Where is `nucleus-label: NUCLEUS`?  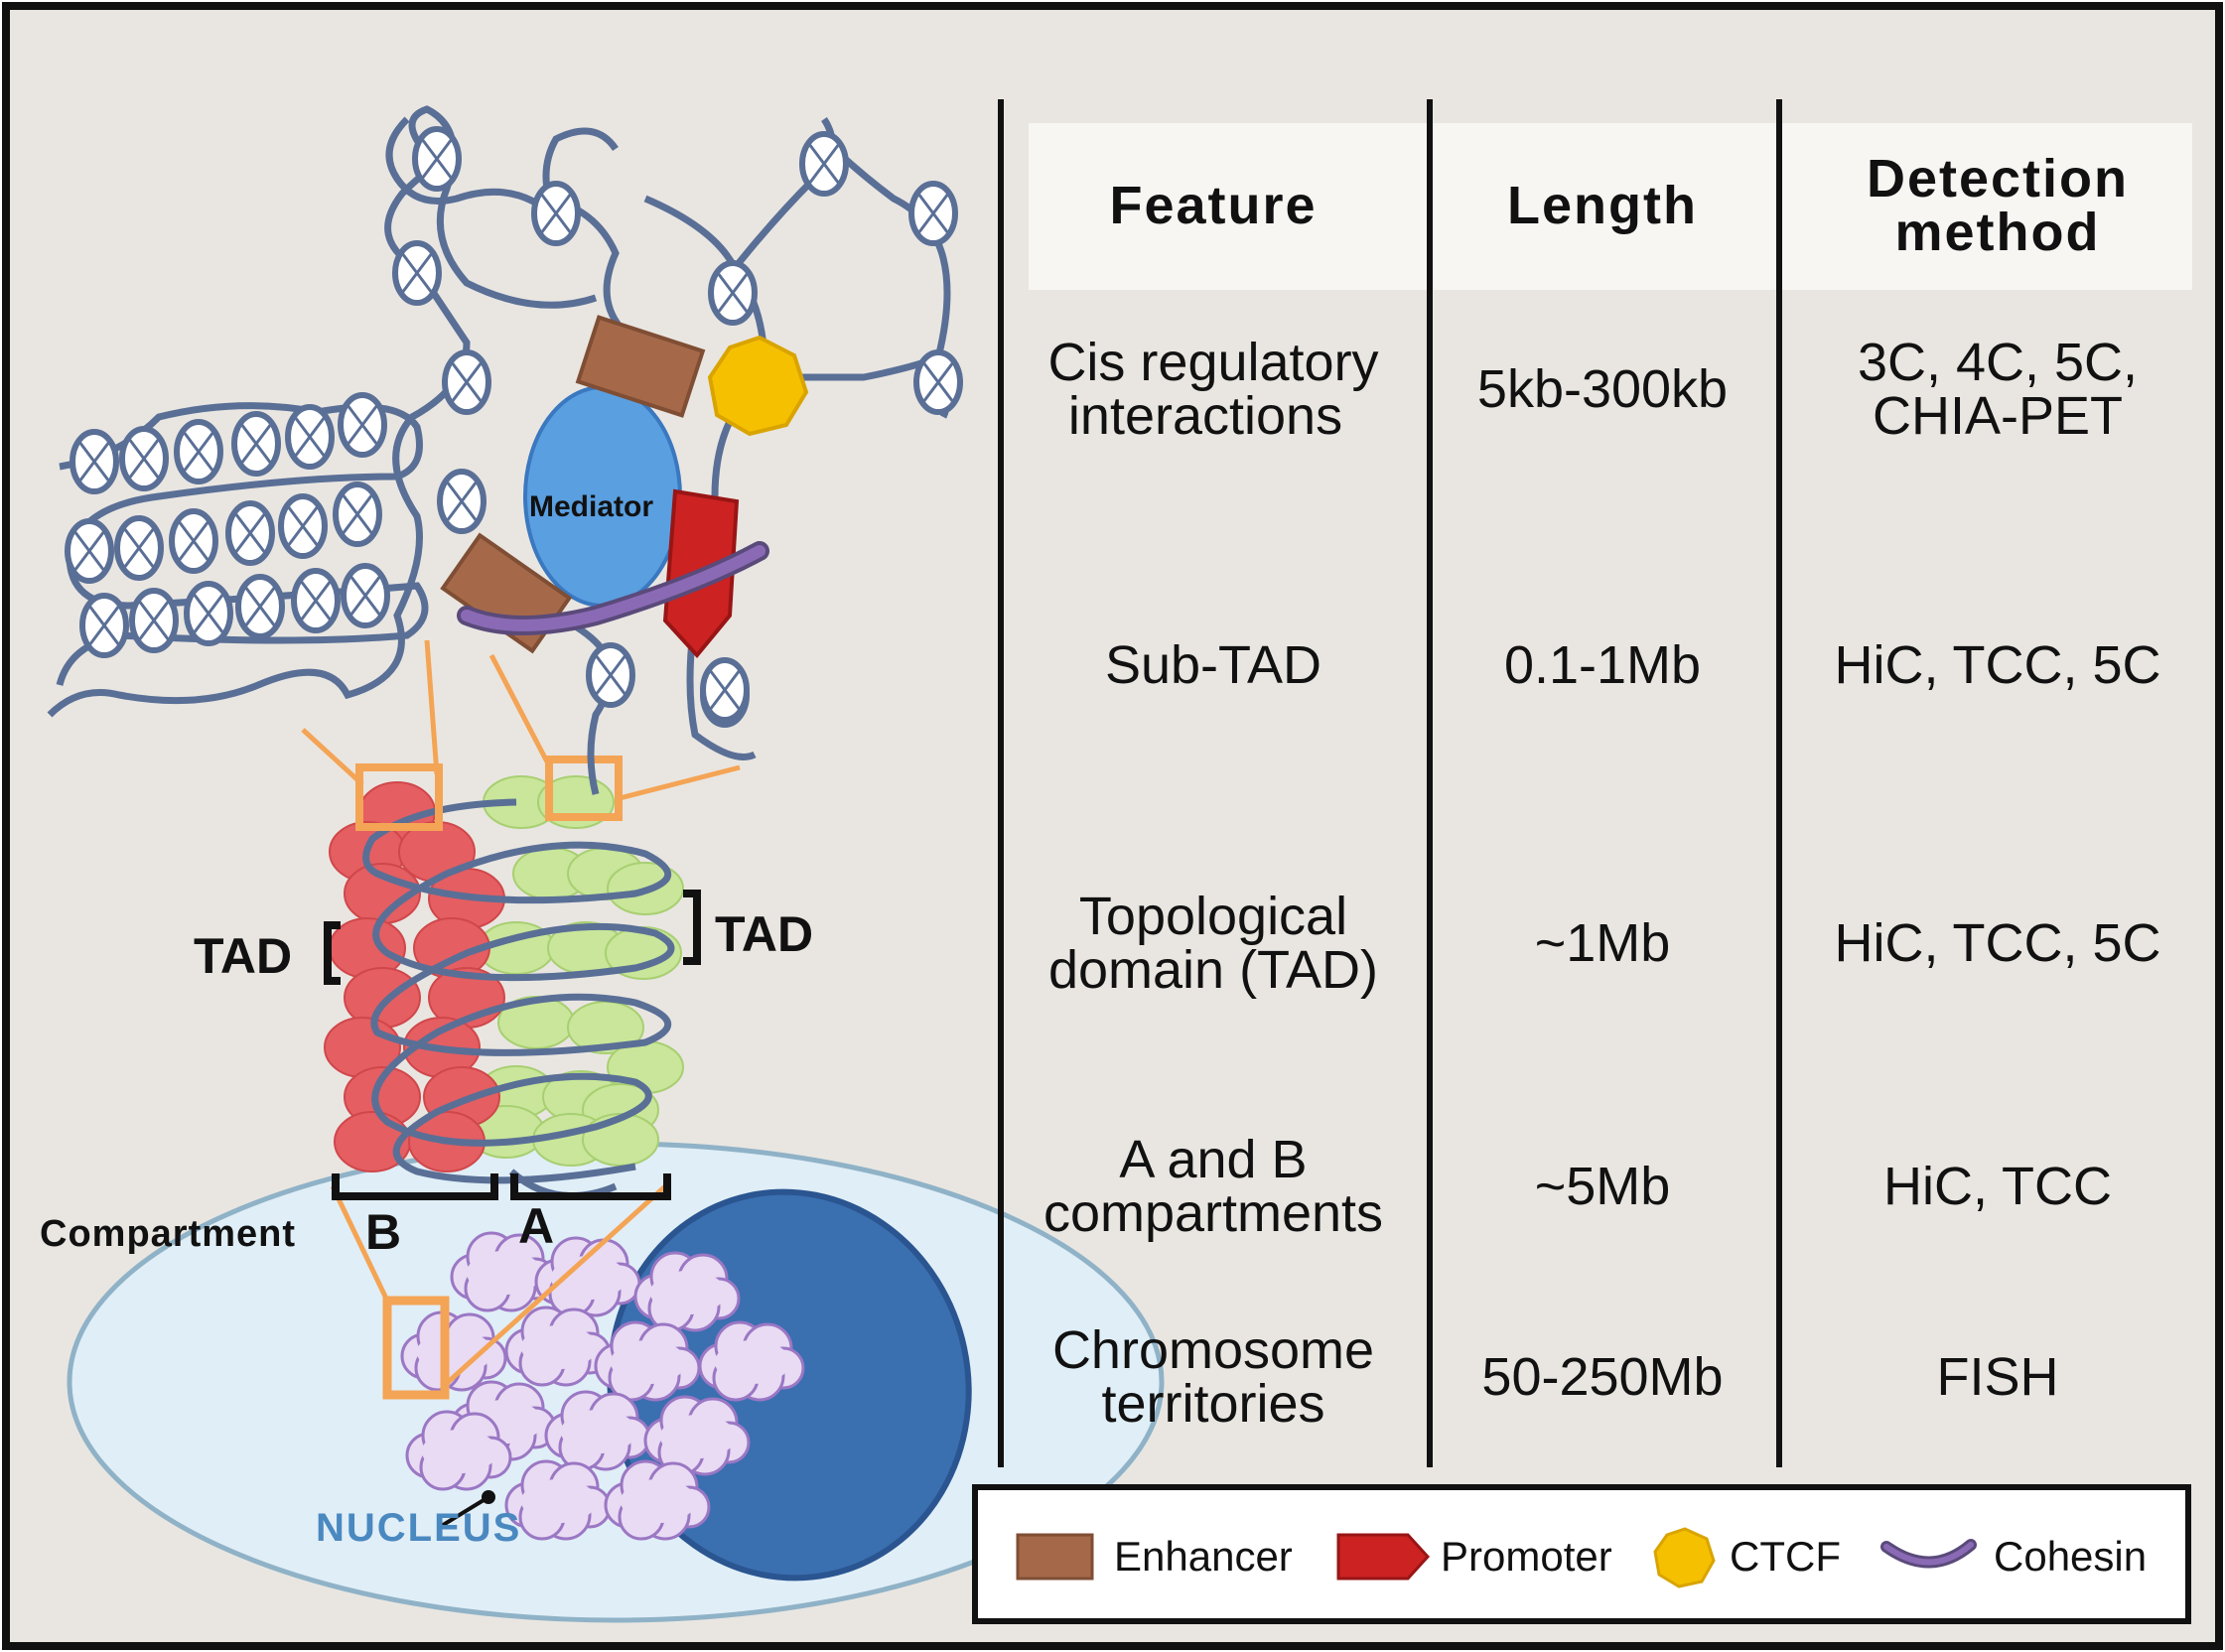 nucleus-label: NUCLEUS is located at coordinates (418, 1528).